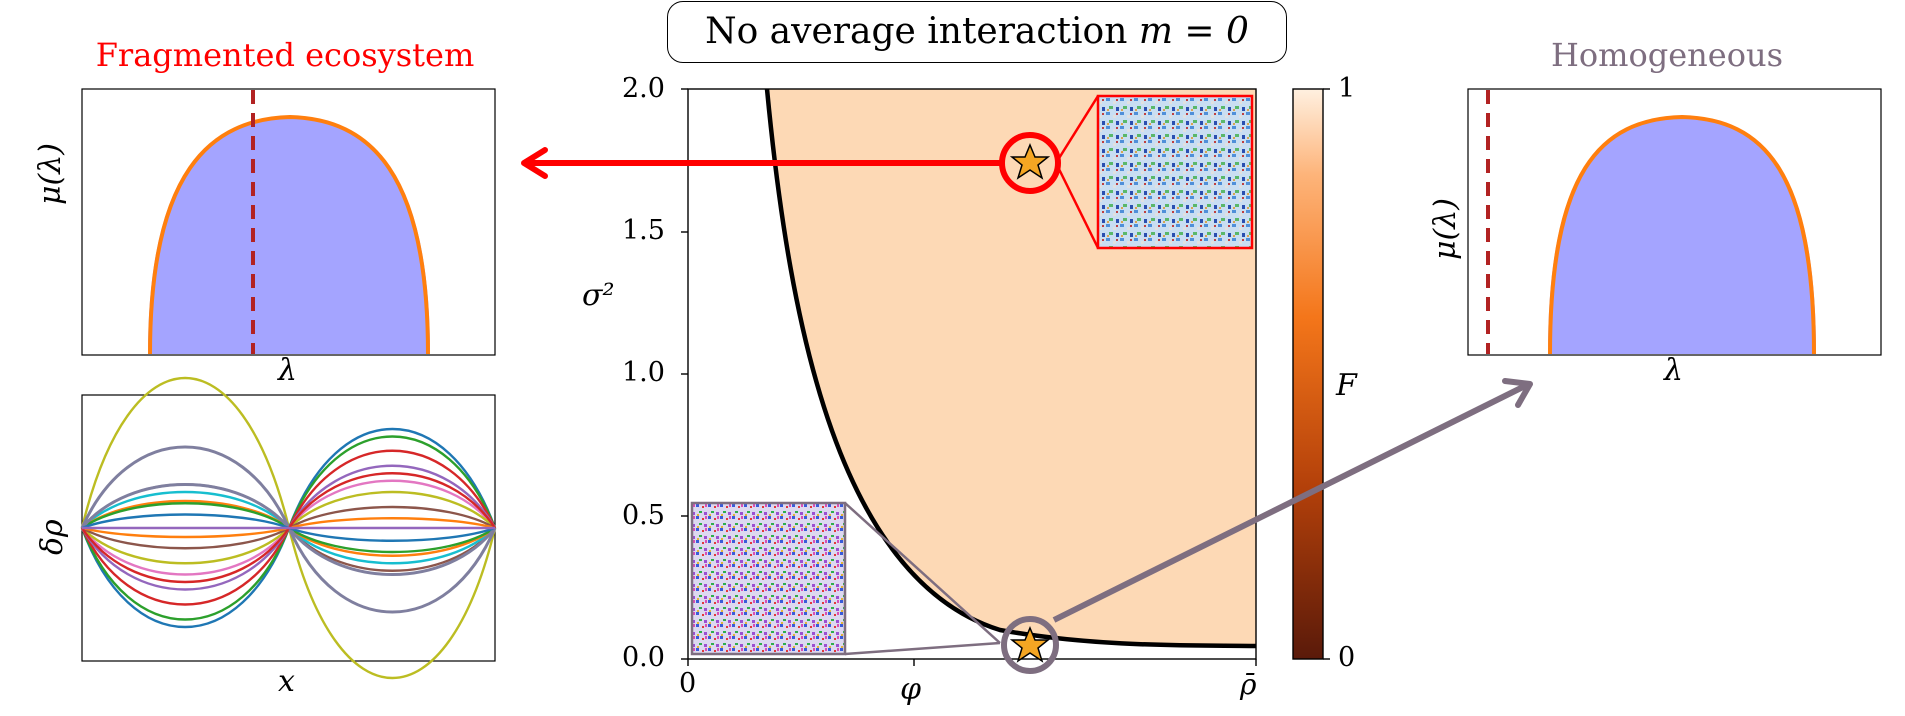  I want to click on fragmented-arrow, so click(761, 163).